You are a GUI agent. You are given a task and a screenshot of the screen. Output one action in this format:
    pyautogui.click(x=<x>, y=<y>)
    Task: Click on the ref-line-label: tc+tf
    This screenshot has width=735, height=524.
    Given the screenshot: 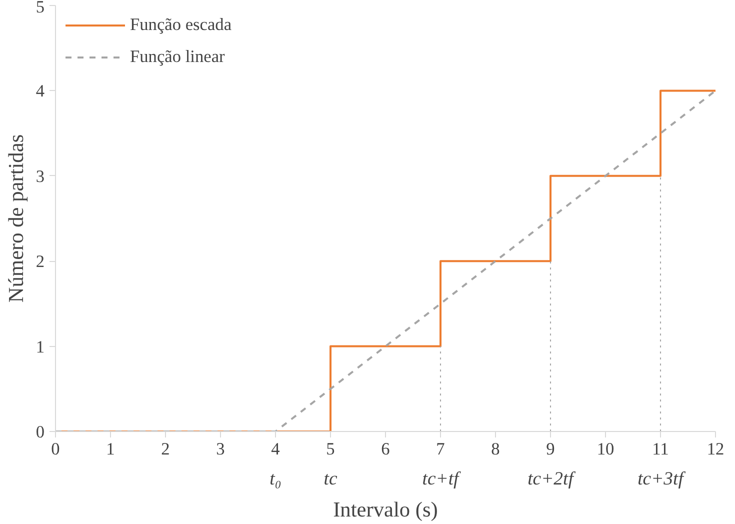 What is the action you would take?
    pyautogui.click(x=442, y=479)
    